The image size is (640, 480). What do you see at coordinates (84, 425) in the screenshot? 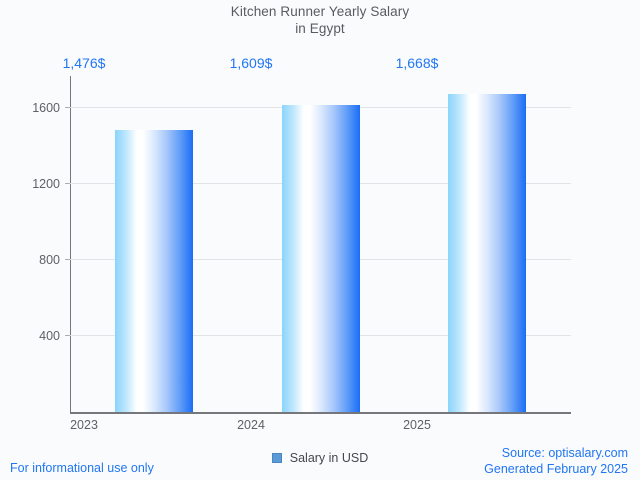
I see `x-tick-label-2023: 2023` at bounding box center [84, 425].